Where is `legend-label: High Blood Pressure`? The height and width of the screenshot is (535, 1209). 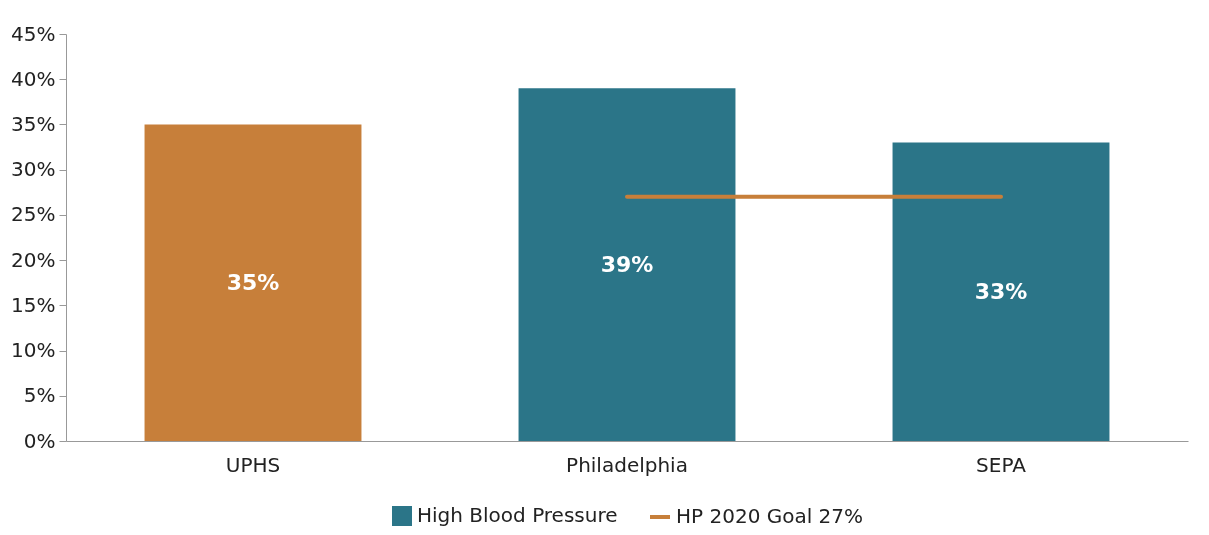
legend-label: High Blood Pressure is located at coordinates (517, 515).